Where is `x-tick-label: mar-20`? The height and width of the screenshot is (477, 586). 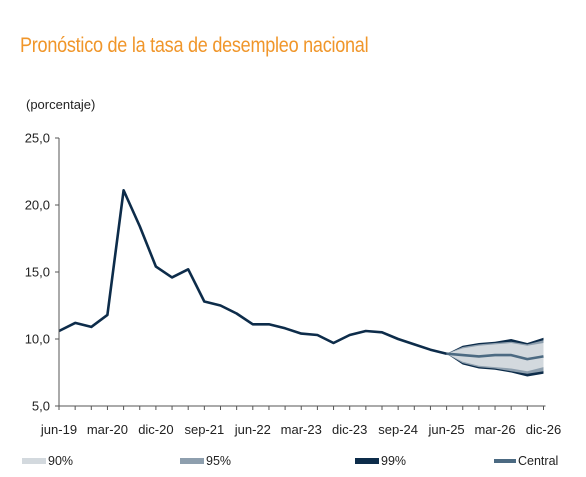
x-tick-label: mar-20 is located at coordinates (107, 429).